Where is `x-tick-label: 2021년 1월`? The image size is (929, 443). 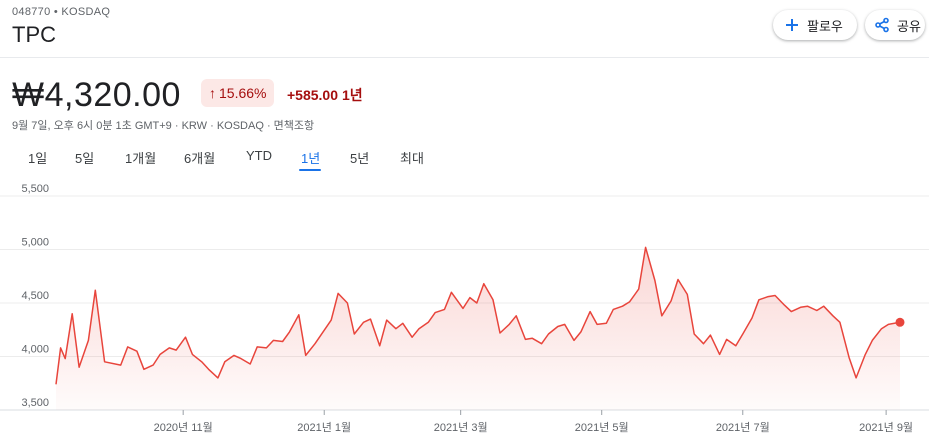
x-tick-label: 2021년 1월 is located at coordinates (324, 427).